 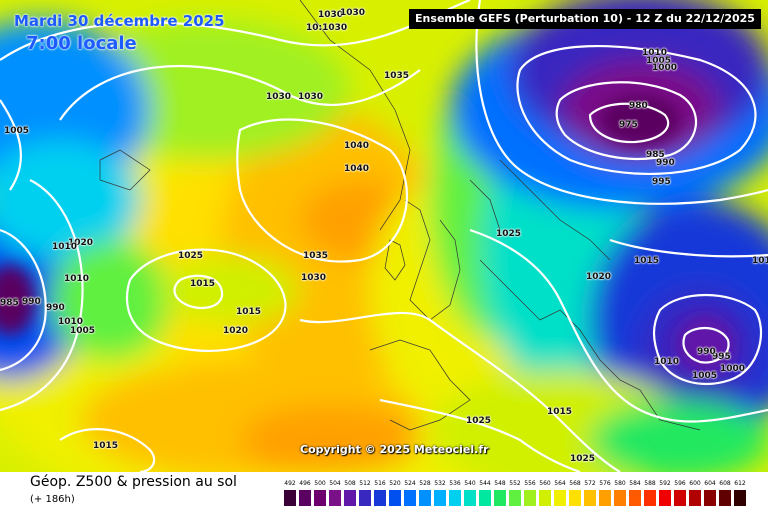 What do you see at coordinates (470, 483) in the screenshot?
I see `legend-value-label: 540` at bounding box center [470, 483].